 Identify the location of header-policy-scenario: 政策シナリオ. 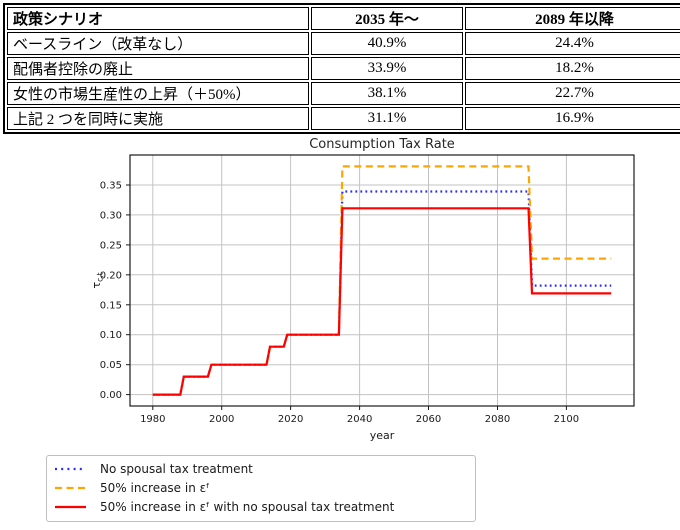
(158, 18).